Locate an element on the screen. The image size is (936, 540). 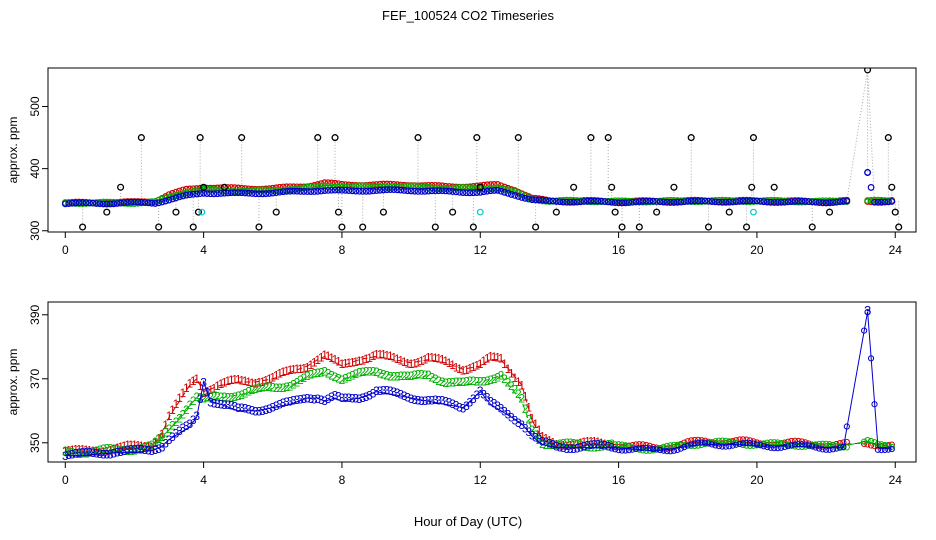
red-point is located at coordinates (273, 188).